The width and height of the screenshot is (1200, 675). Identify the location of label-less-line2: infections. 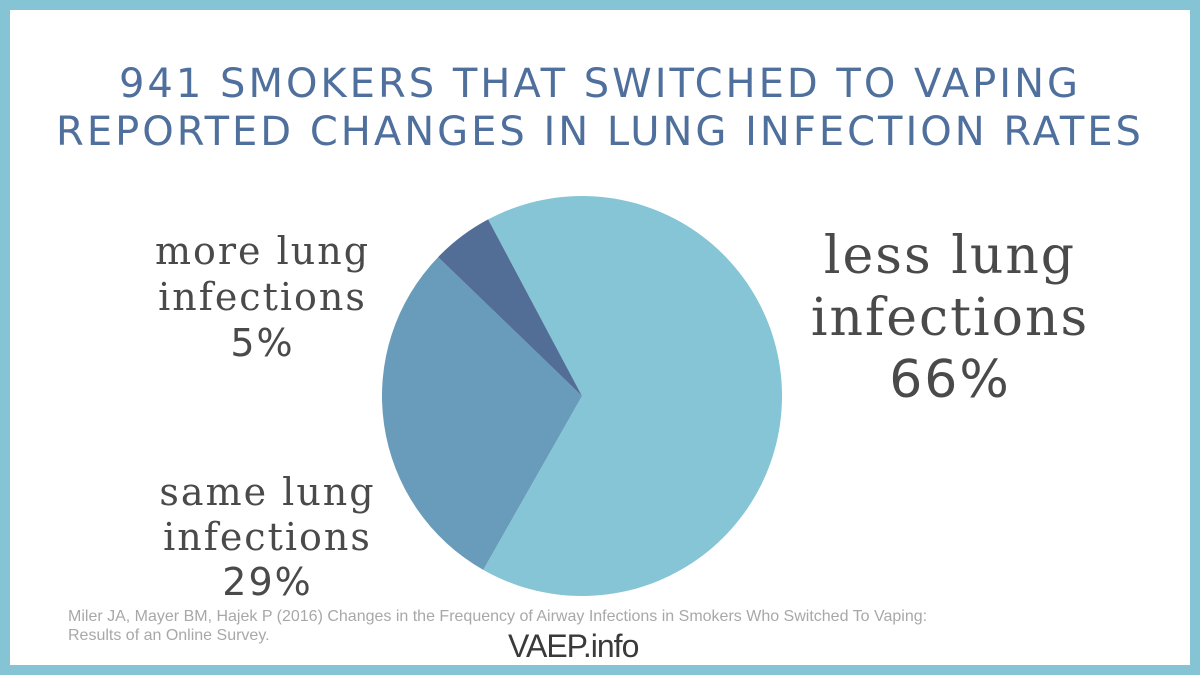
(950, 318).